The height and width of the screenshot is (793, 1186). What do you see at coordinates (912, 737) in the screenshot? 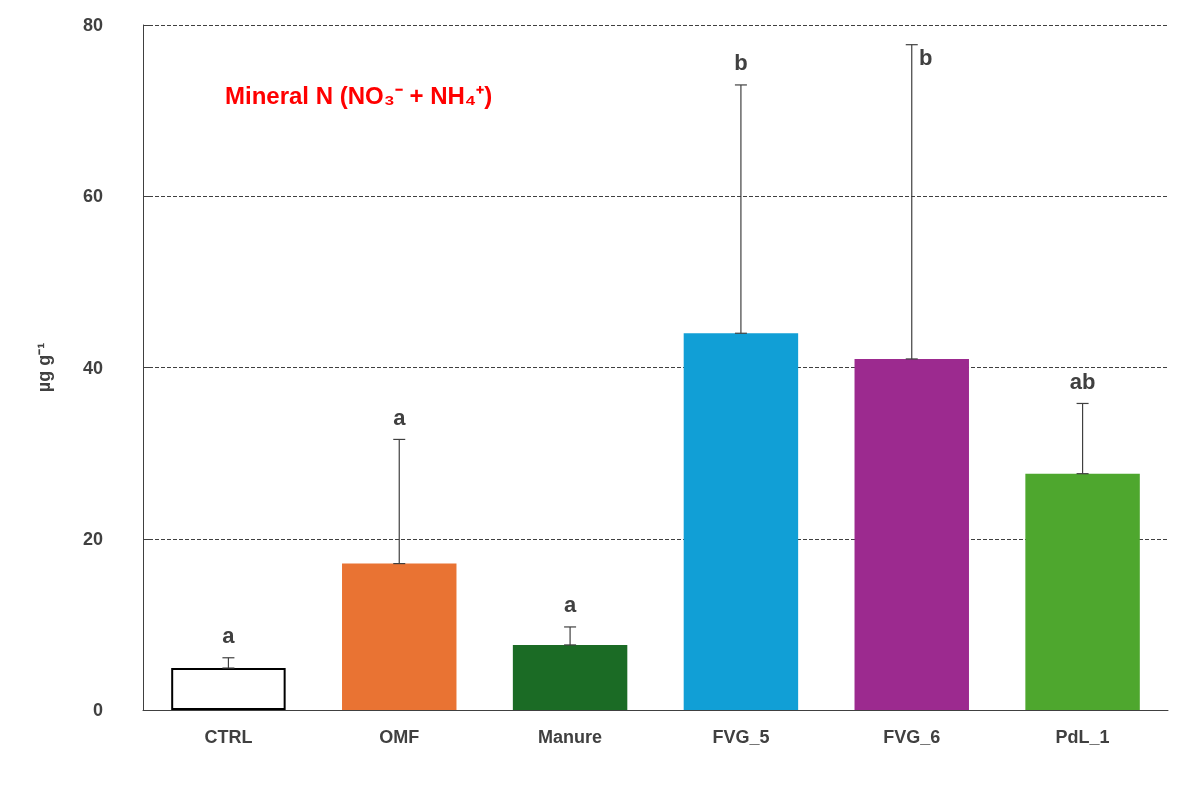
I see `x-tick-label: FVG_6` at bounding box center [912, 737].